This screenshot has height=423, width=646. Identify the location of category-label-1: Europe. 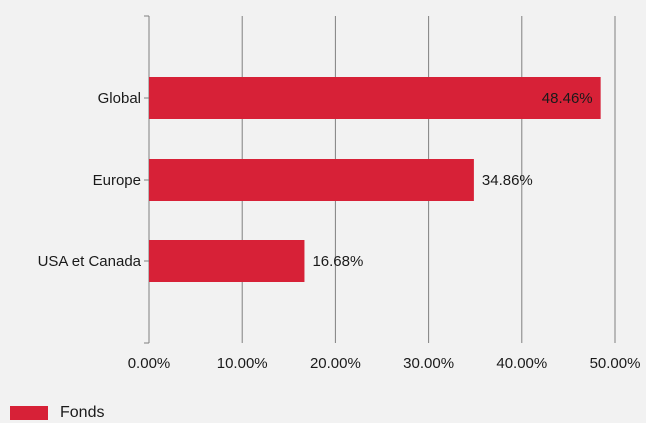
(117, 180).